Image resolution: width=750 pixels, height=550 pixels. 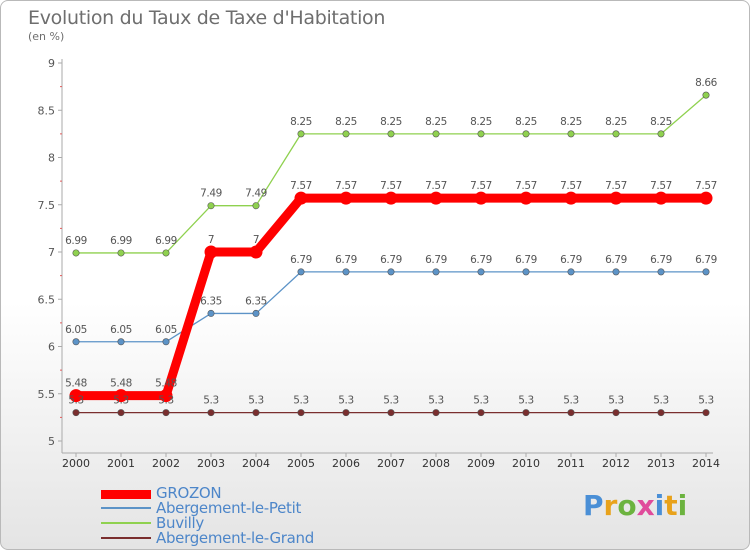 What do you see at coordinates (180, 523) in the screenshot?
I see `legend-label-buvilly: Buvilly` at bounding box center [180, 523].